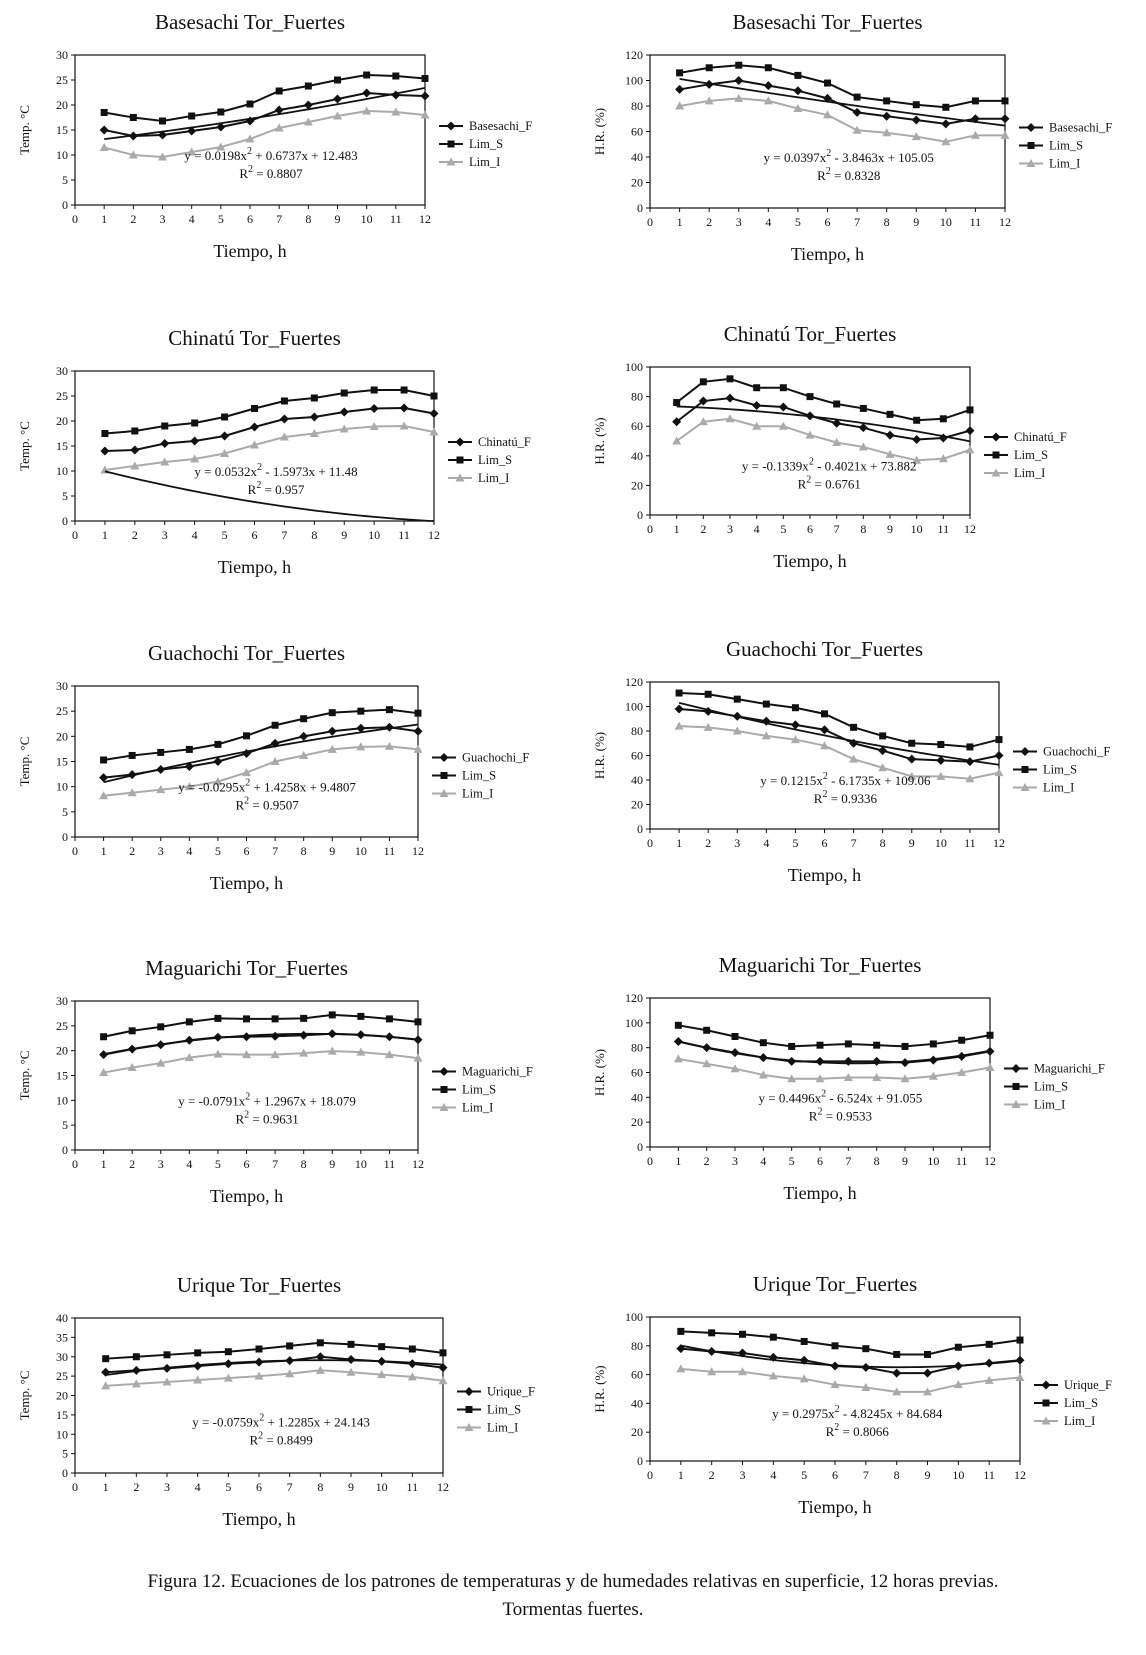  I want to click on chart-title: Basesachi Tor_Fuertes, so click(827, 22).